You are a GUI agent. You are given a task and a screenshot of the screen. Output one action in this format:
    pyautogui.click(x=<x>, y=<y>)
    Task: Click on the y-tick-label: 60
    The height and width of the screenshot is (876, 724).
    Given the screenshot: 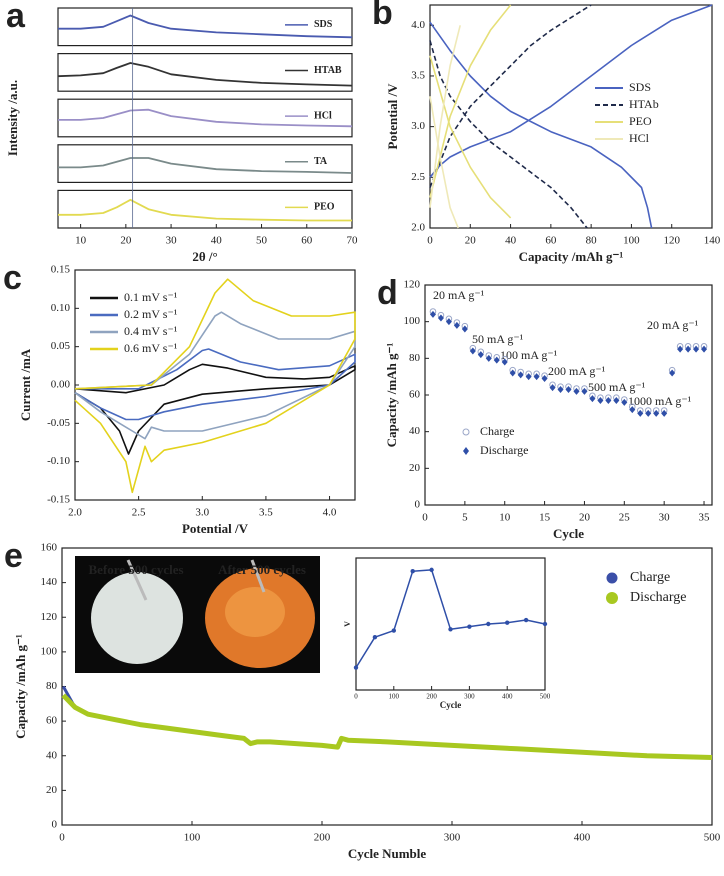 What is the action you would take?
    pyautogui.click(x=415, y=395)
    